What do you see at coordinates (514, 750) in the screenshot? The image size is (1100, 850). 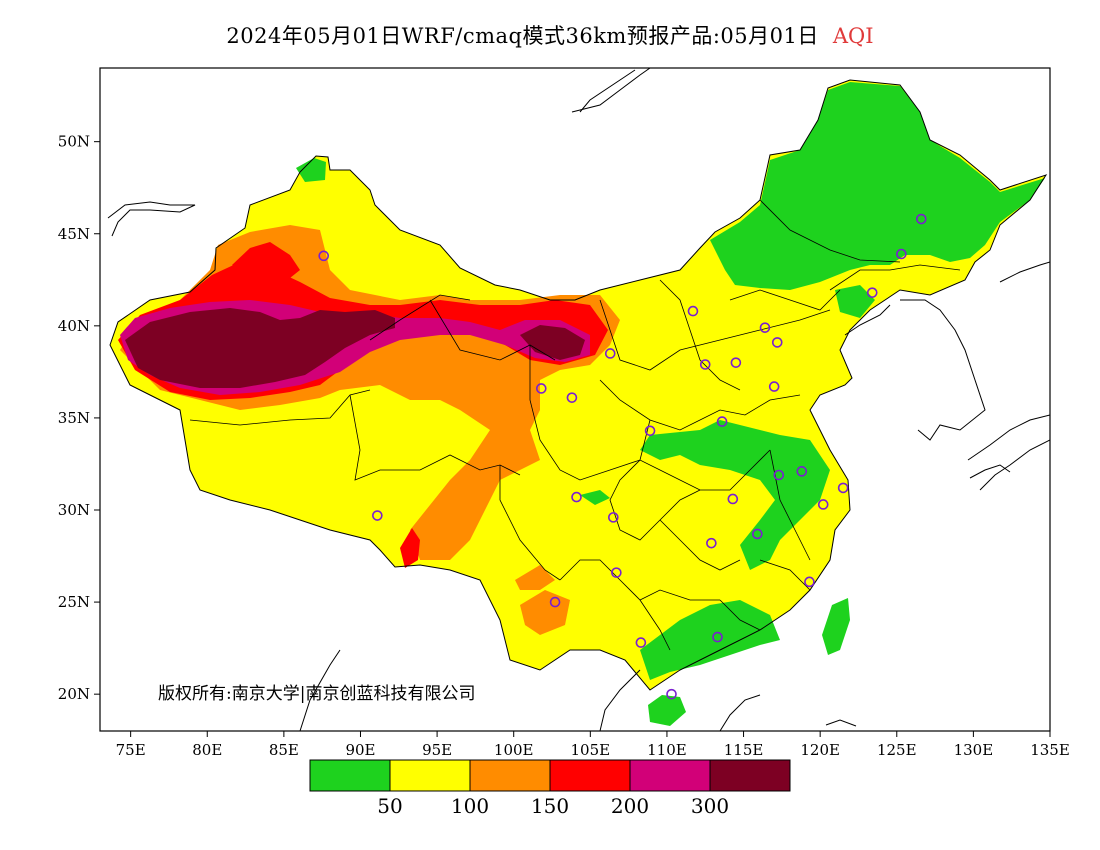 I see `lon-tick-label: 100E` at bounding box center [514, 750].